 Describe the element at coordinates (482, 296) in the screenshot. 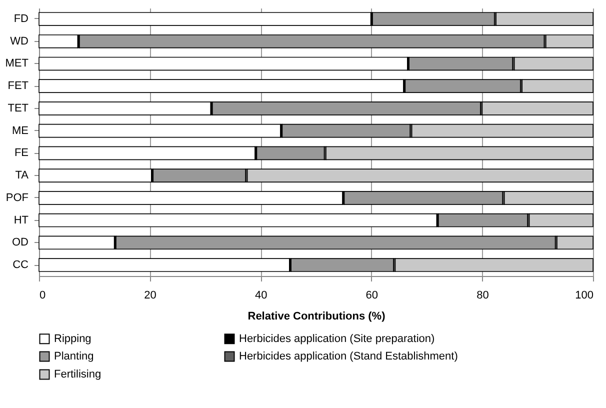

I see `x-tick-label: 80` at that location.